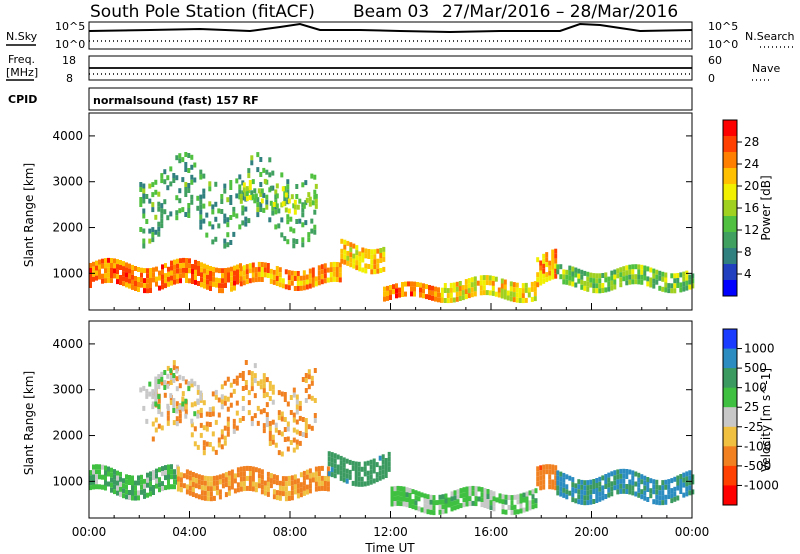 The image size is (800, 554). What do you see at coordinates (748, 252) in the screenshot?
I see `colorbar-tick-label: 8` at bounding box center [748, 252].